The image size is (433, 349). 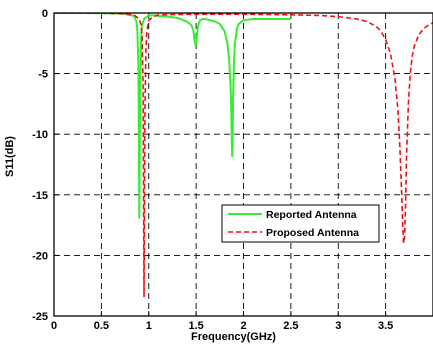 I want to click on x-tick-label: 0, so click(x=54, y=326).